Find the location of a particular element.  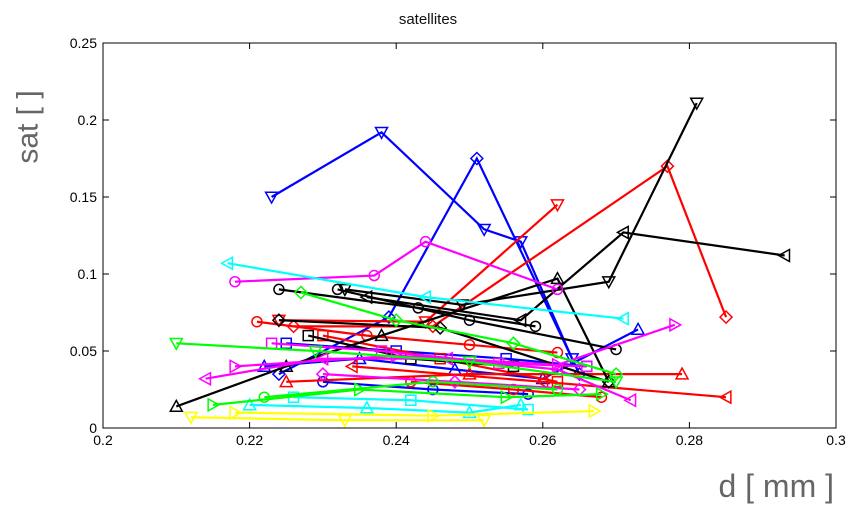

y-tick-label: 0.25 is located at coordinates (83, 43).